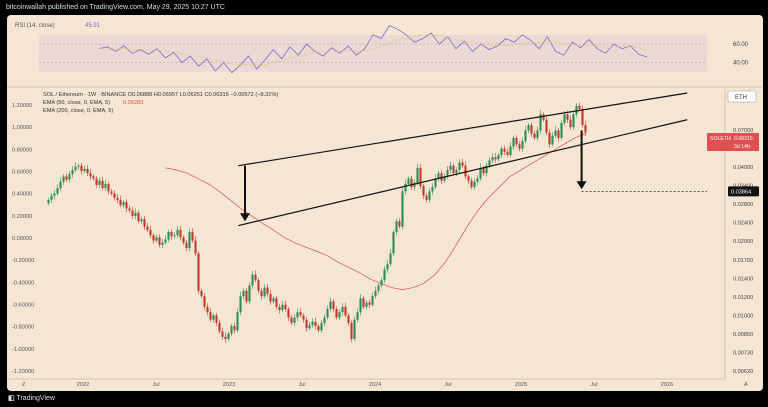 This screenshot has height=407, width=768. I want to click on left-tick-label: 0.80000, so click(22, 150).